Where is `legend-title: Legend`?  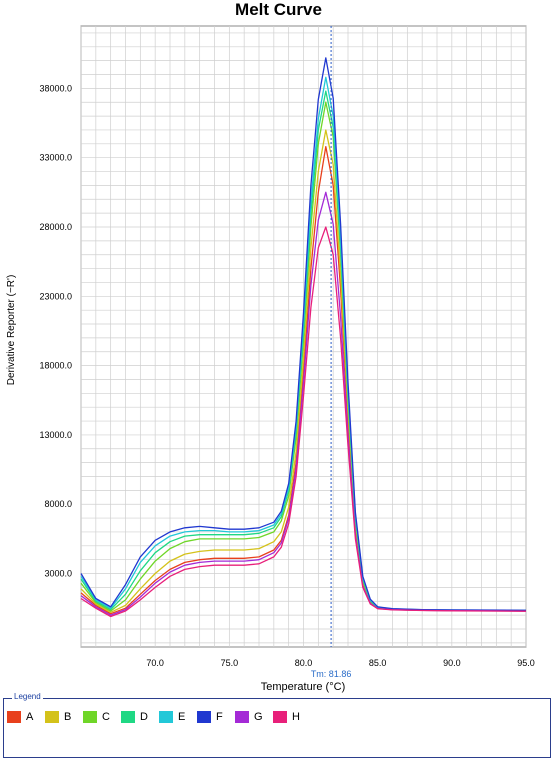
legend-title: Legend is located at coordinates (27, 696).